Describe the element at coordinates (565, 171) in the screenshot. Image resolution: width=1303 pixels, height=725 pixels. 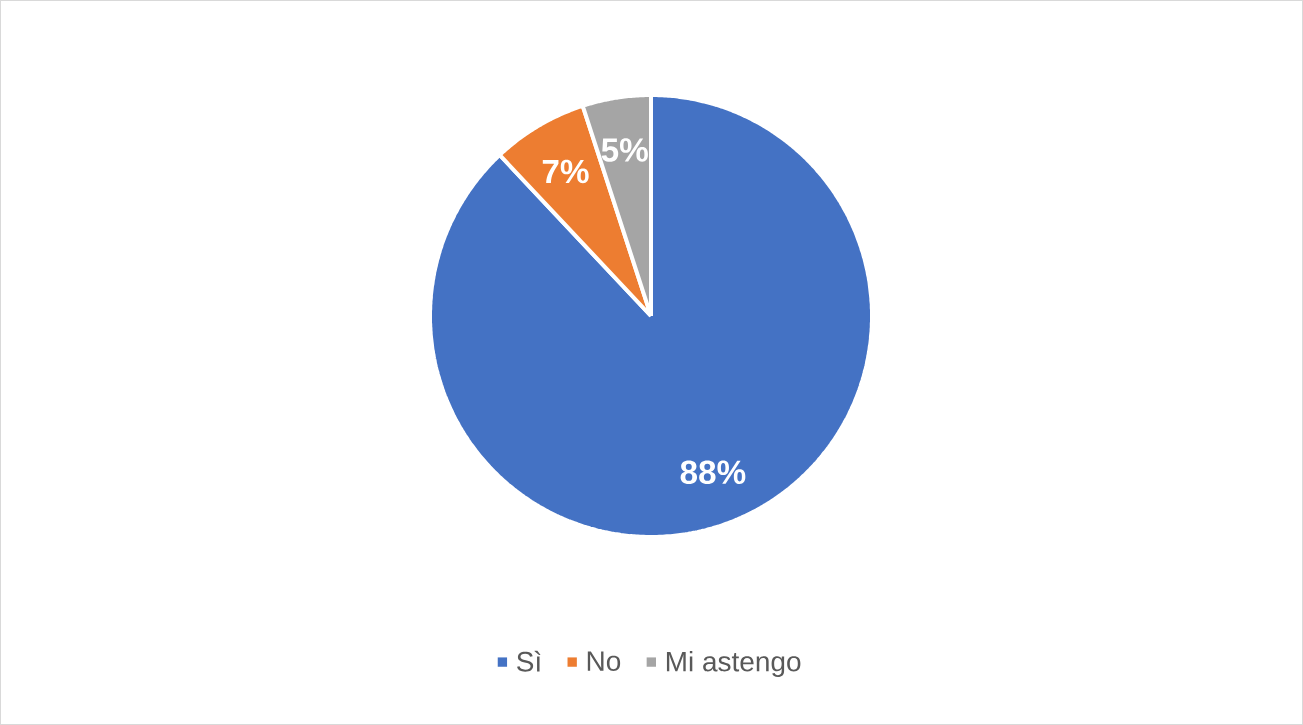
I see `data-label: 7%` at that location.